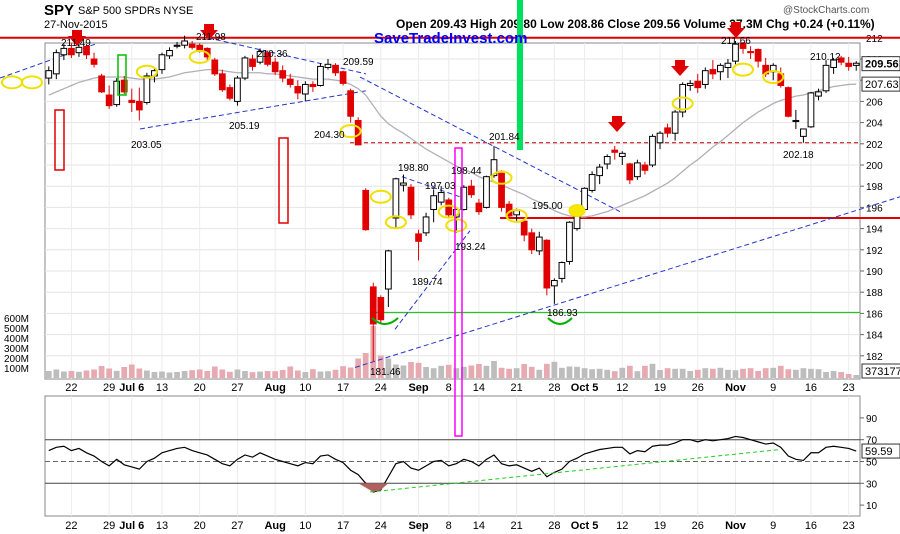 The width and height of the screenshot is (900, 534). Describe the element at coordinates (343, 526) in the screenshot. I see `rsi-time-axis-tick-label: 17` at that location.